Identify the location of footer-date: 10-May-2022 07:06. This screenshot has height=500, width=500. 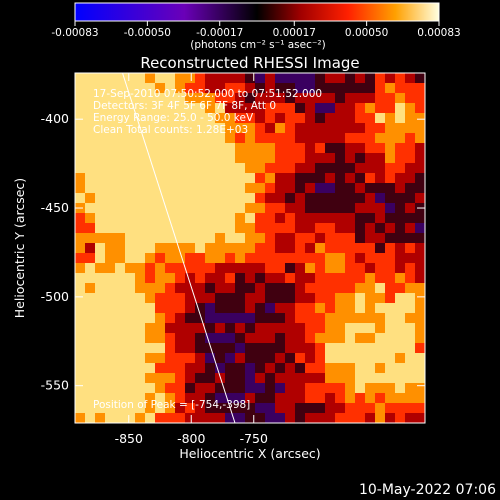
(427, 490).